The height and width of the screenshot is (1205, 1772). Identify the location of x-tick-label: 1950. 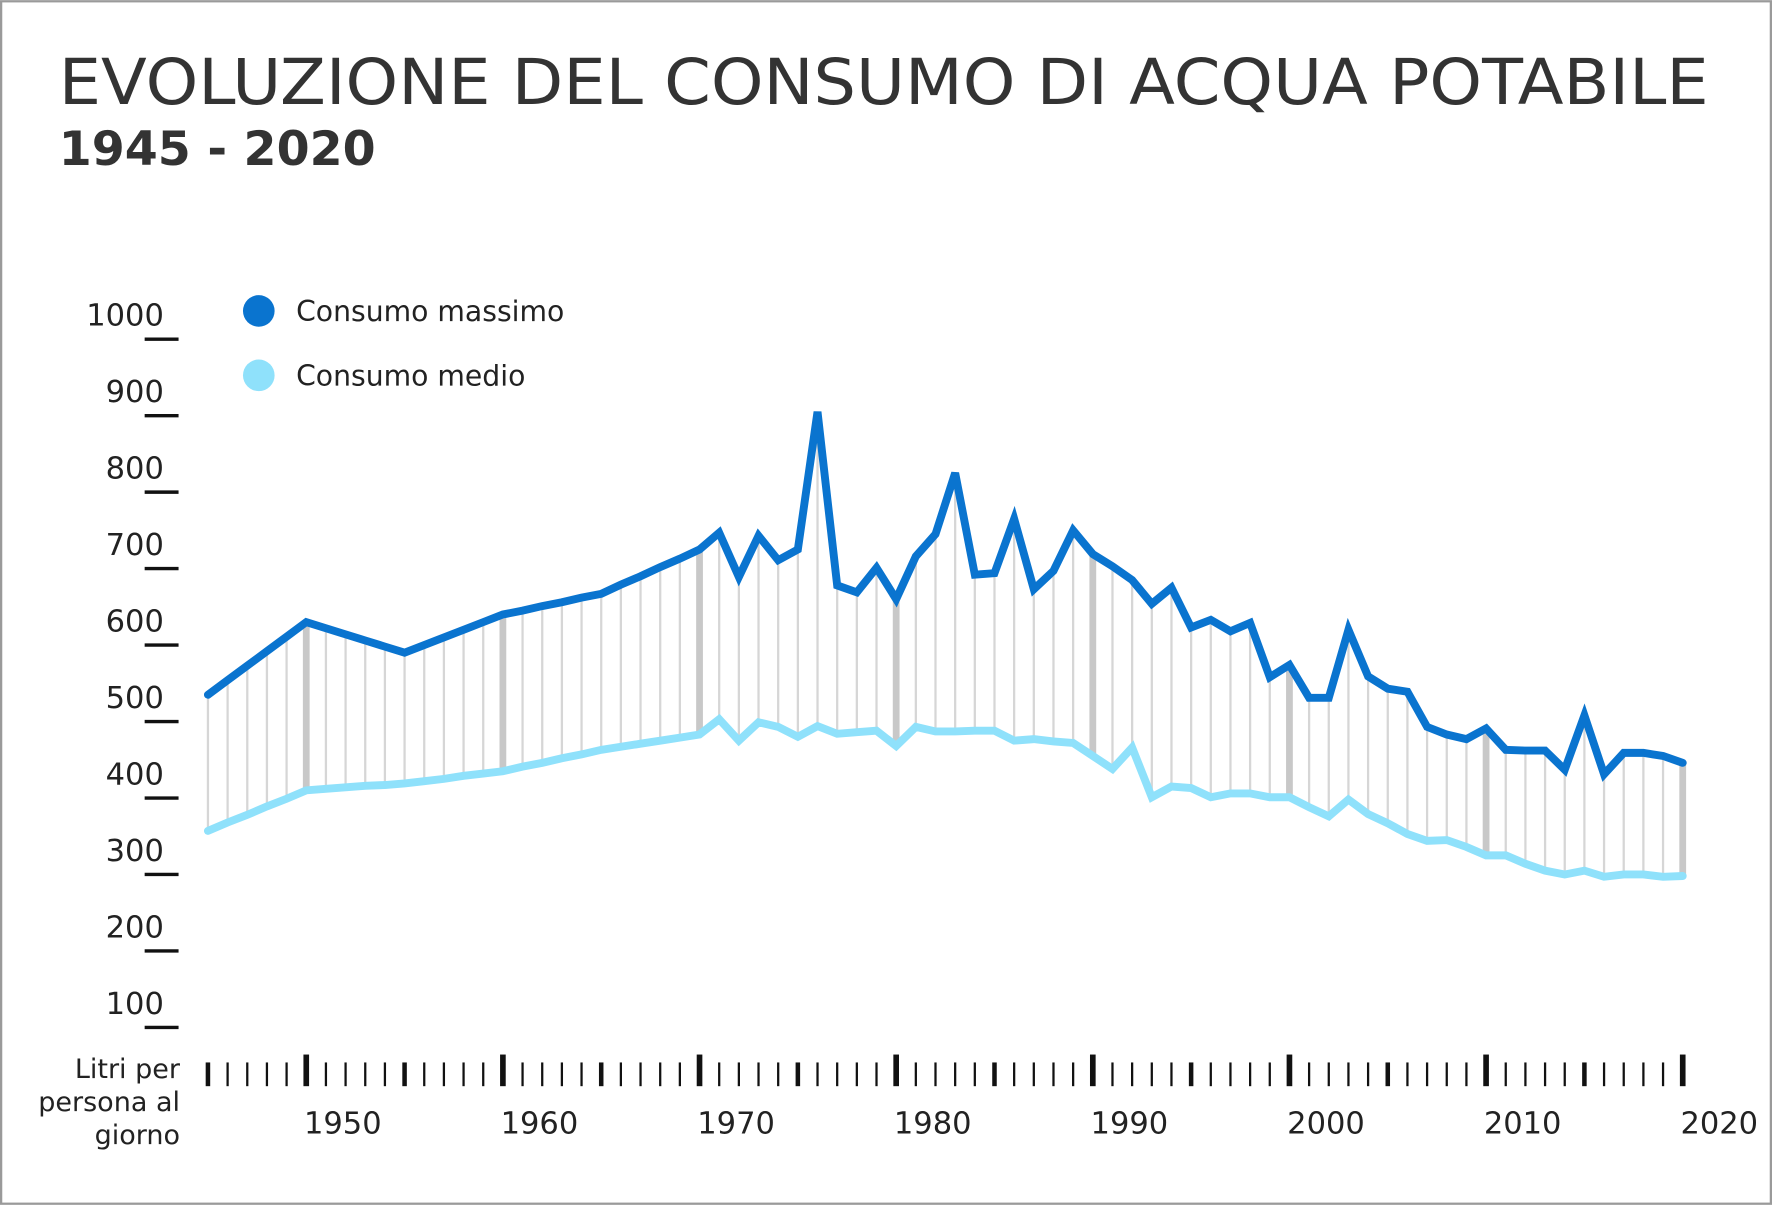
(343, 1124).